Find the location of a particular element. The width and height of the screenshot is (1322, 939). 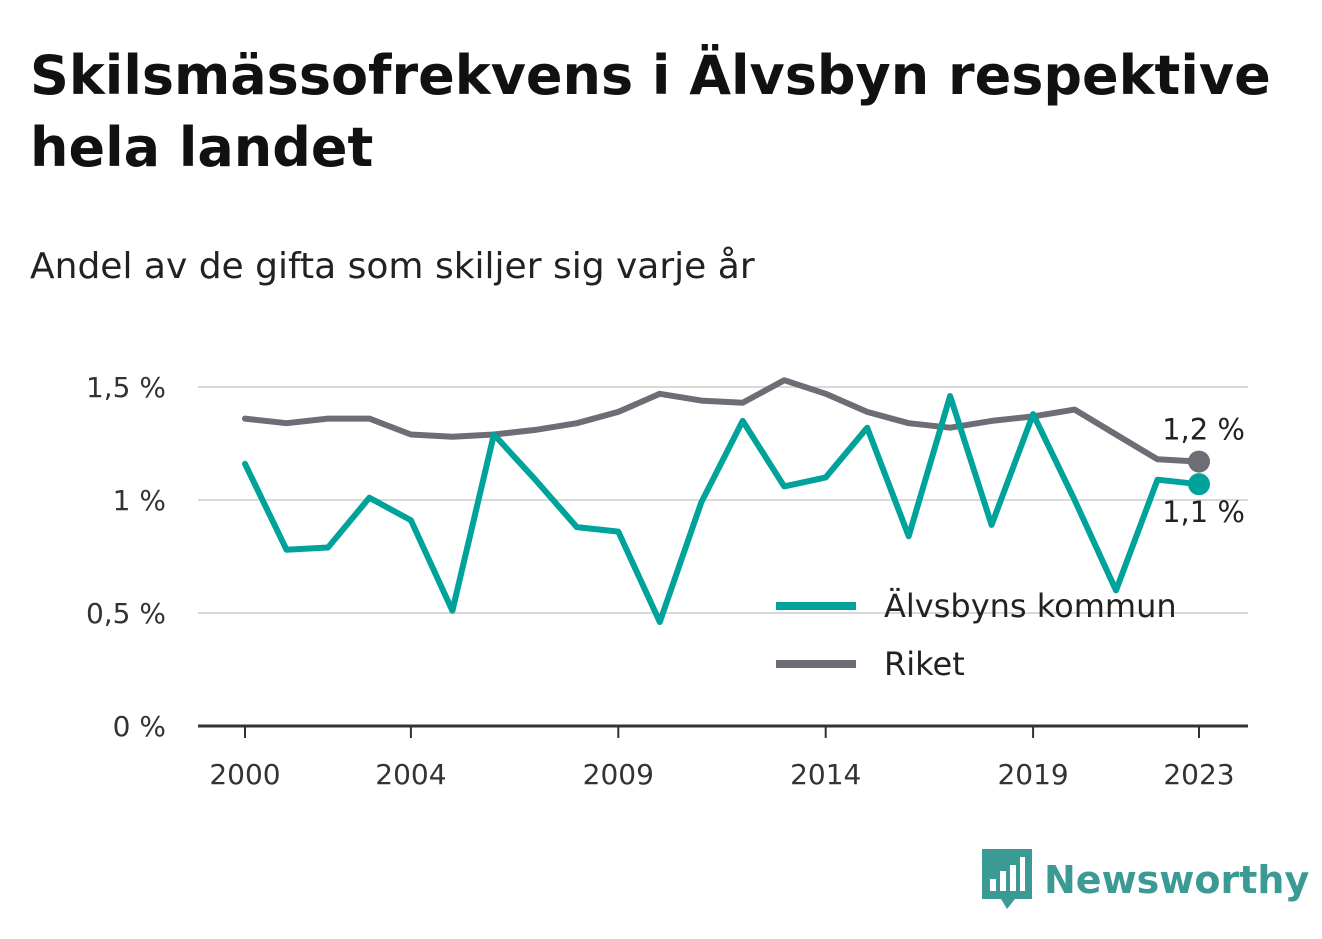

x-tick-label: 2014 is located at coordinates (825, 774).